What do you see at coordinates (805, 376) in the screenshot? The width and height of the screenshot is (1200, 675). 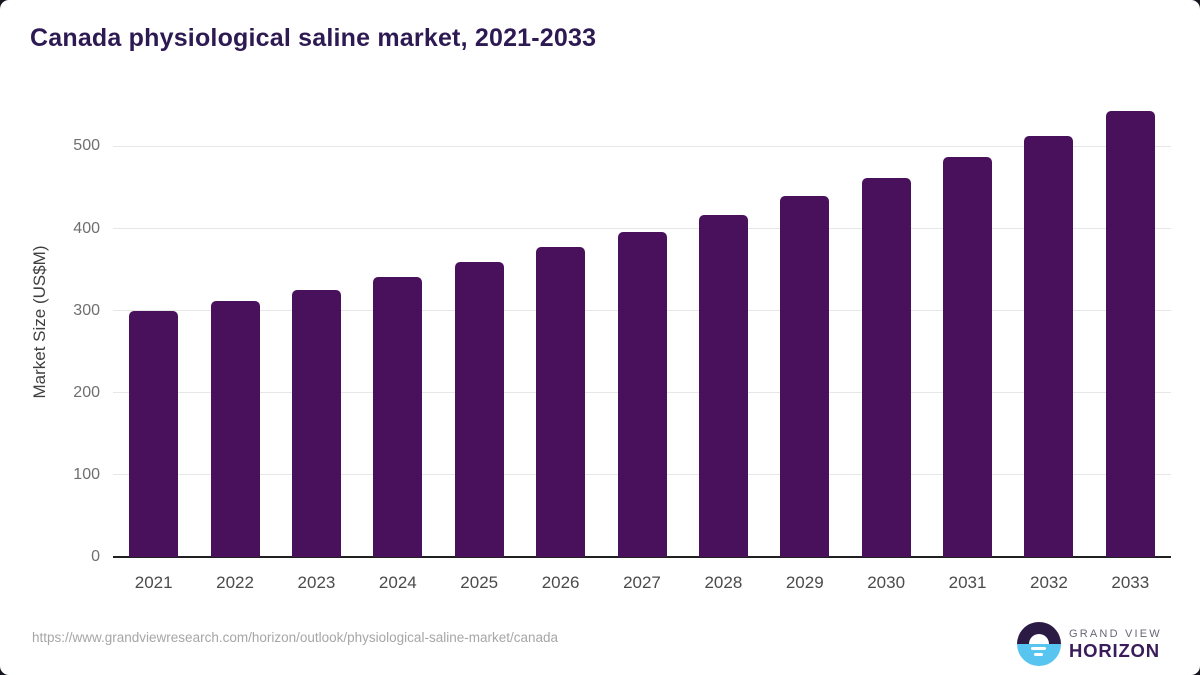 I see `bar-2029` at bounding box center [805, 376].